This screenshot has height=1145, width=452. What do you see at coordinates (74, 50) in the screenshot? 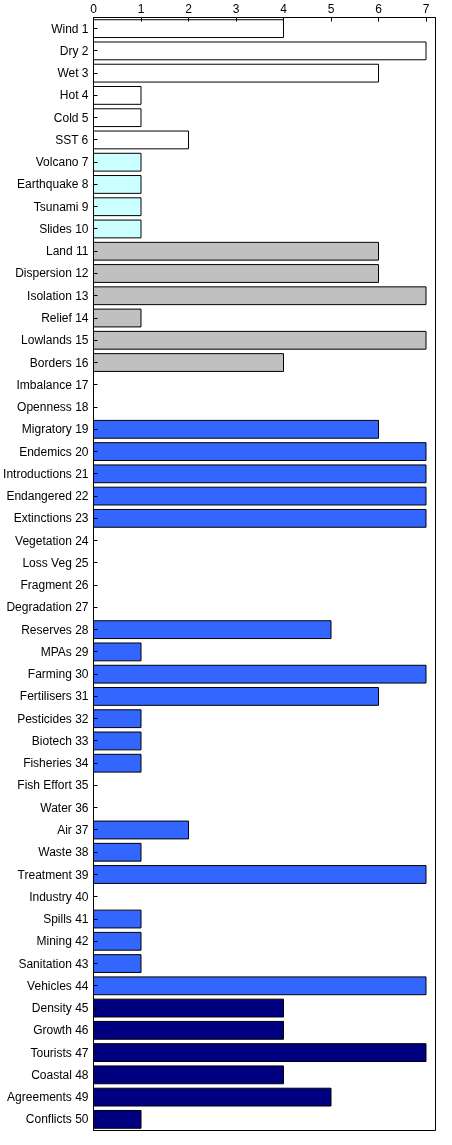
I see `y-tick-label: Dry 2` at bounding box center [74, 50].